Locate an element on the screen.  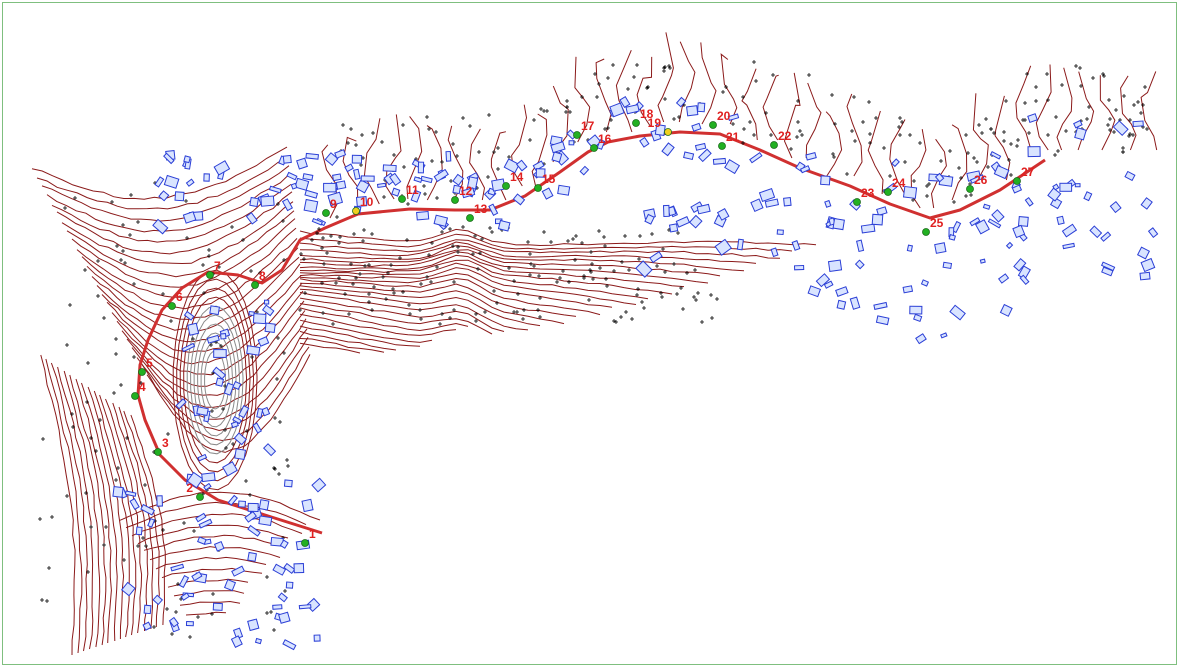
survey-point-14: 14 is located at coordinates (513, 180).